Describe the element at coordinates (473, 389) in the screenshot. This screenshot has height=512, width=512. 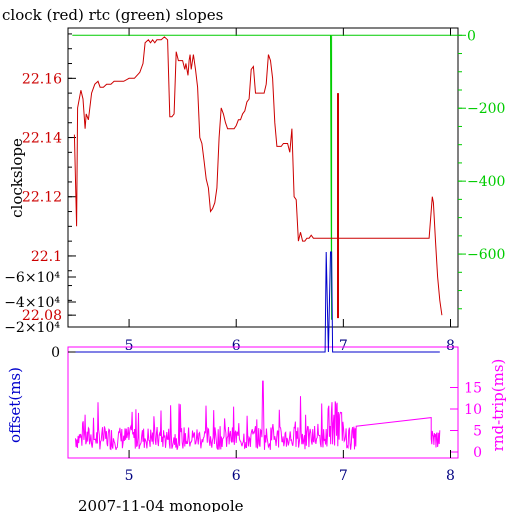
I see `rndtrip-y-tick-label: 15` at that location.